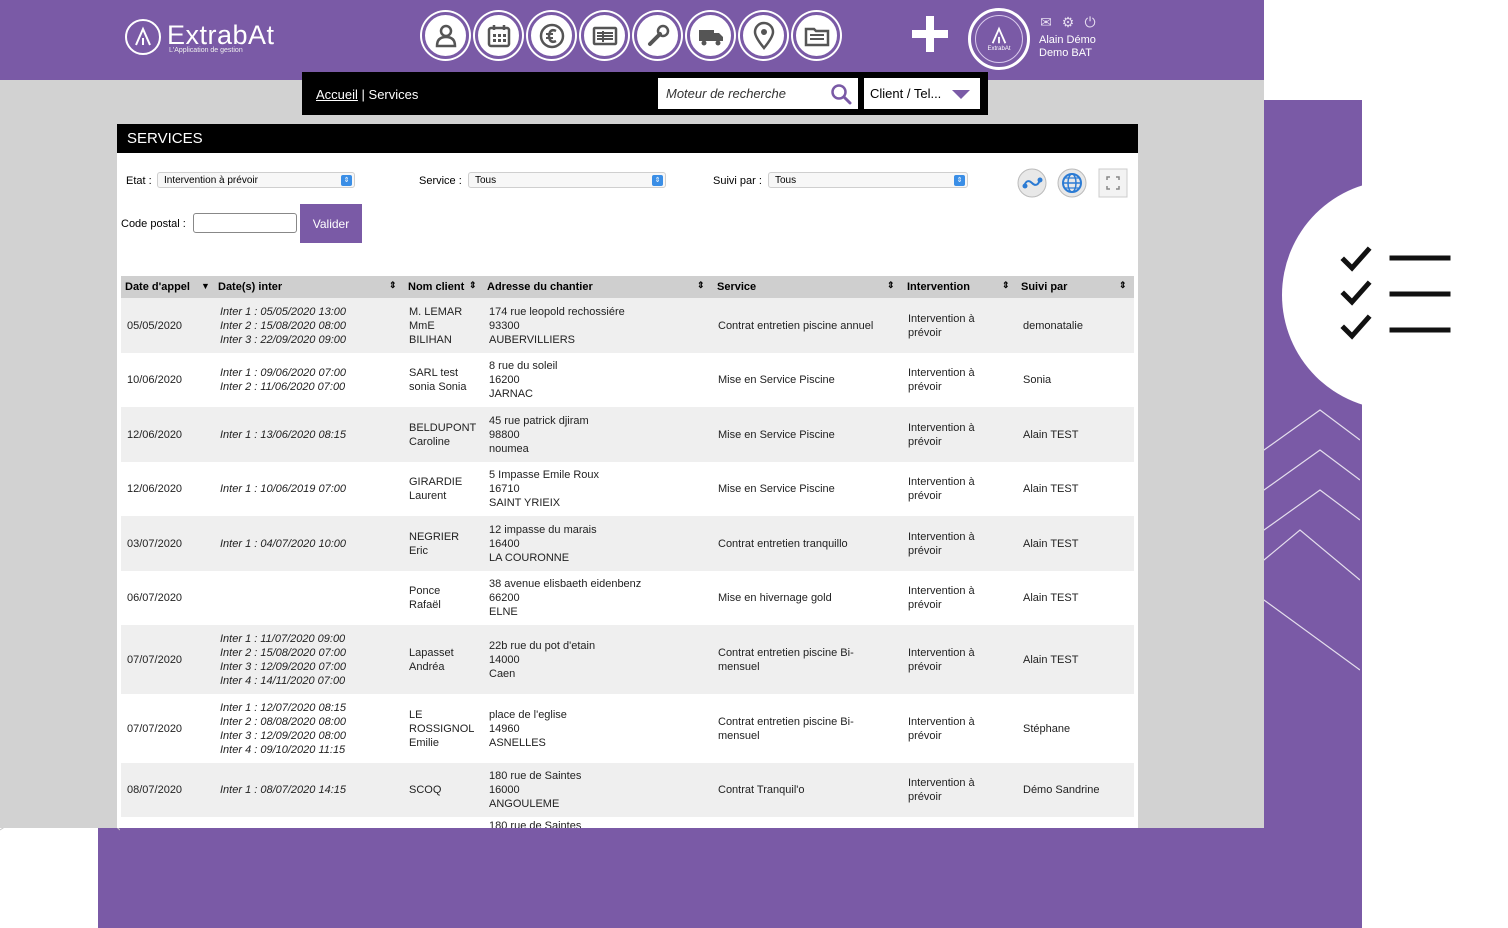 The width and height of the screenshot is (1508, 928). What do you see at coordinates (1068, 21) in the screenshot?
I see `gear-icon: ⚙` at bounding box center [1068, 21].